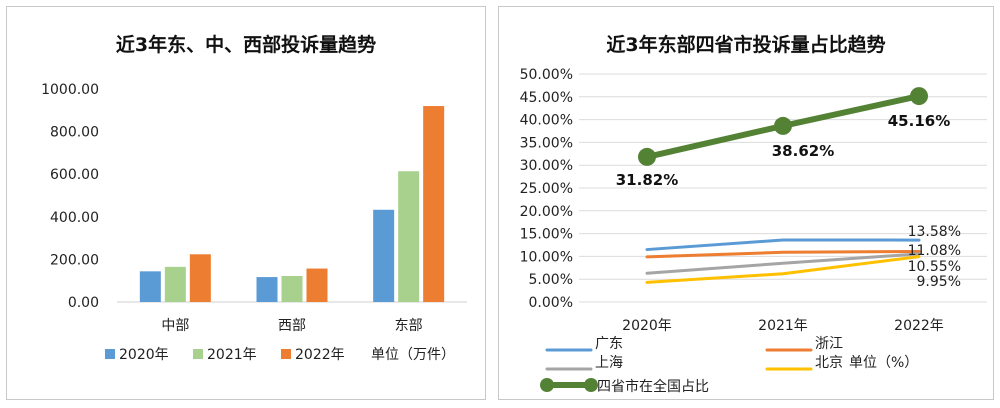 This screenshot has height=408, width=1000. Describe the element at coordinates (803, 151) in the screenshot. I see `data-label: 38.62%` at that location.